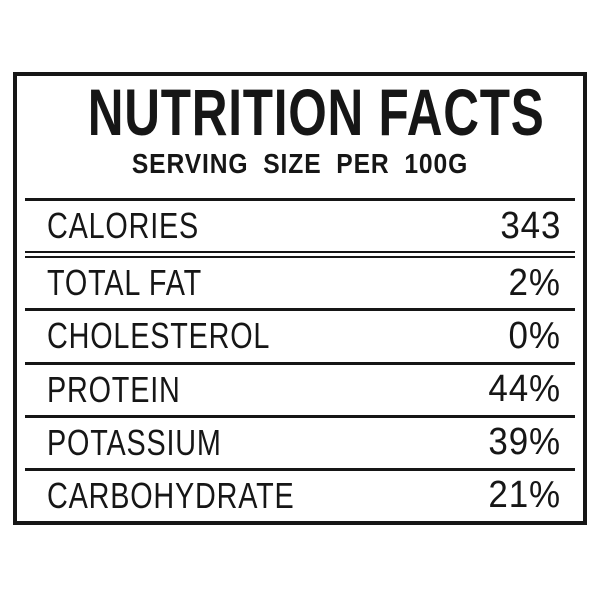 The width and height of the screenshot is (600, 600). What do you see at coordinates (159, 336) in the screenshot?
I see `nutrient-name: CHOLESTEROL` at bounding box center [159, 336].